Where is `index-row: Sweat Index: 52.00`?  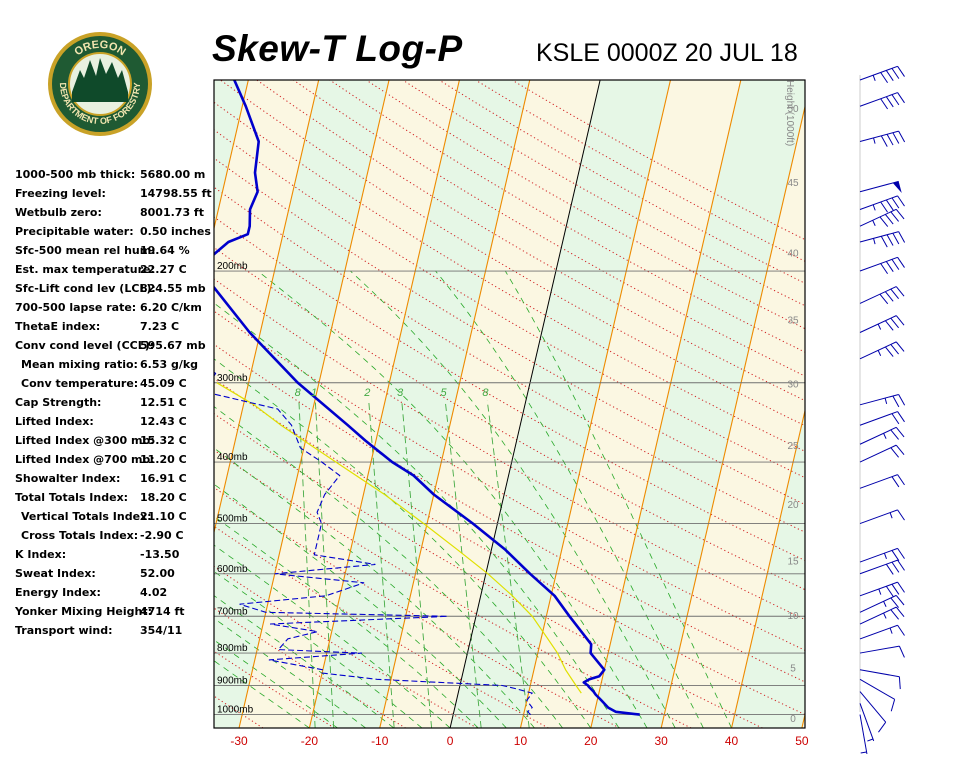
index-row: Sweat Index: 52.00 is located at coordinates (115, 576).